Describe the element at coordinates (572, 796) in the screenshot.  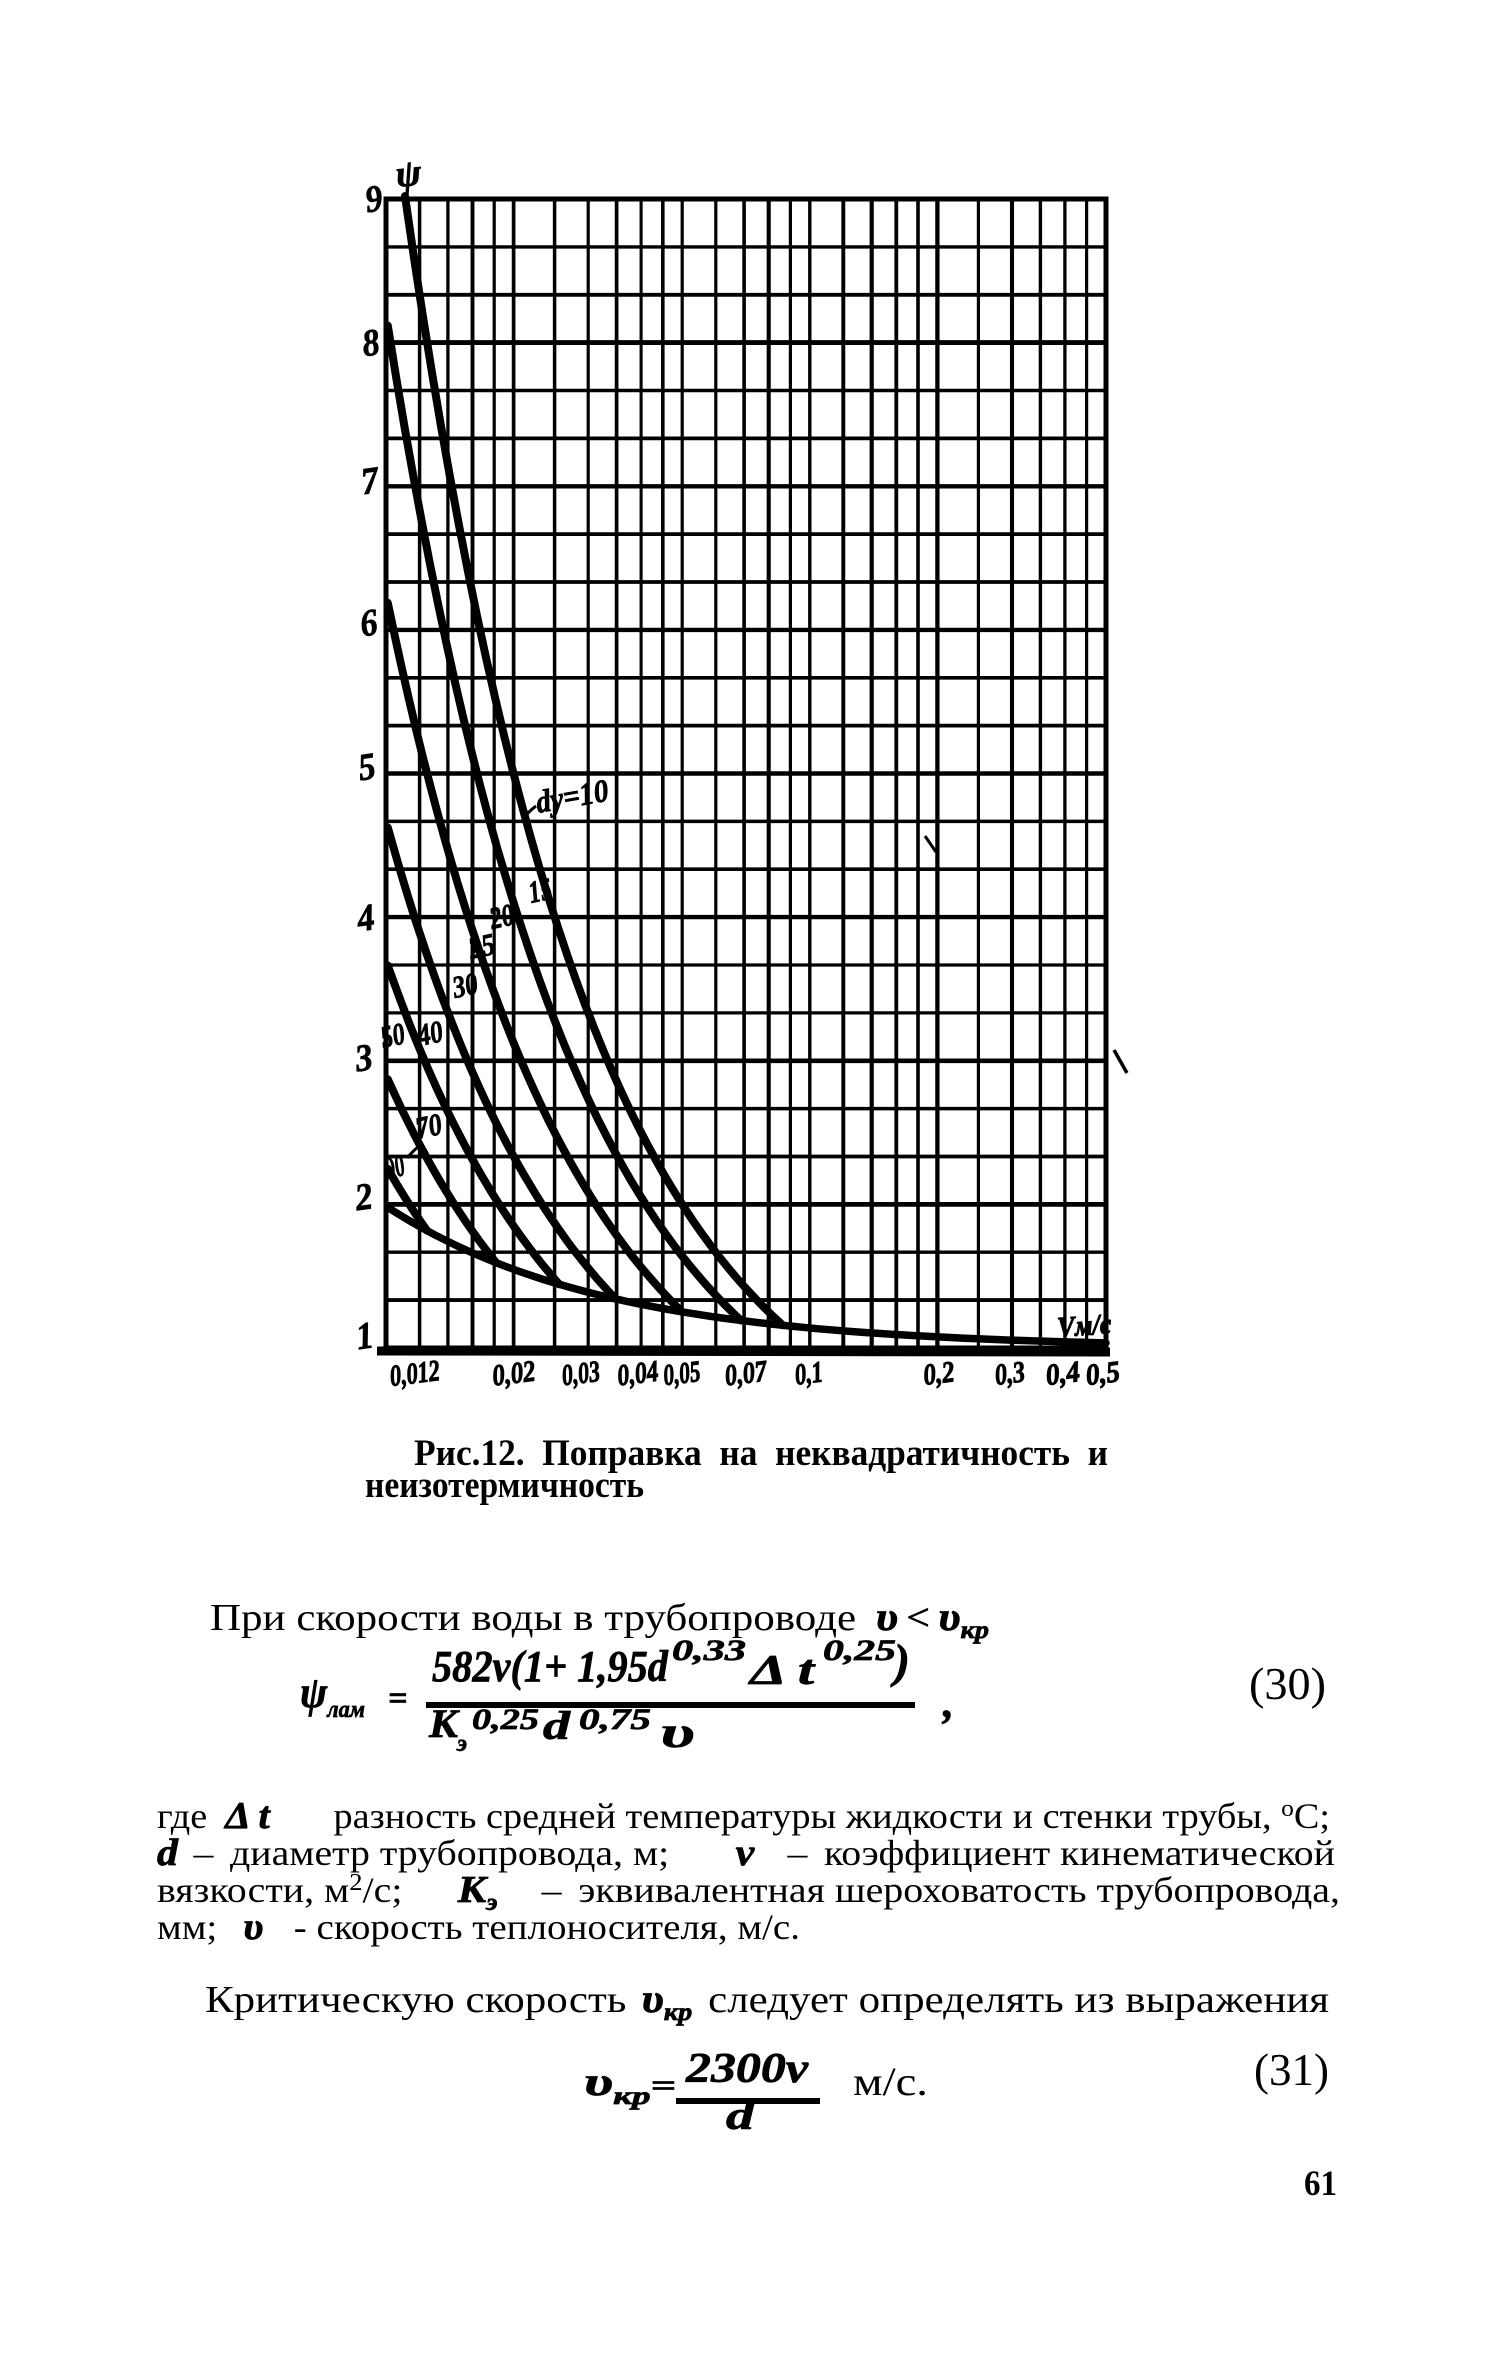
I see `svg-text: dy=10` at that location.